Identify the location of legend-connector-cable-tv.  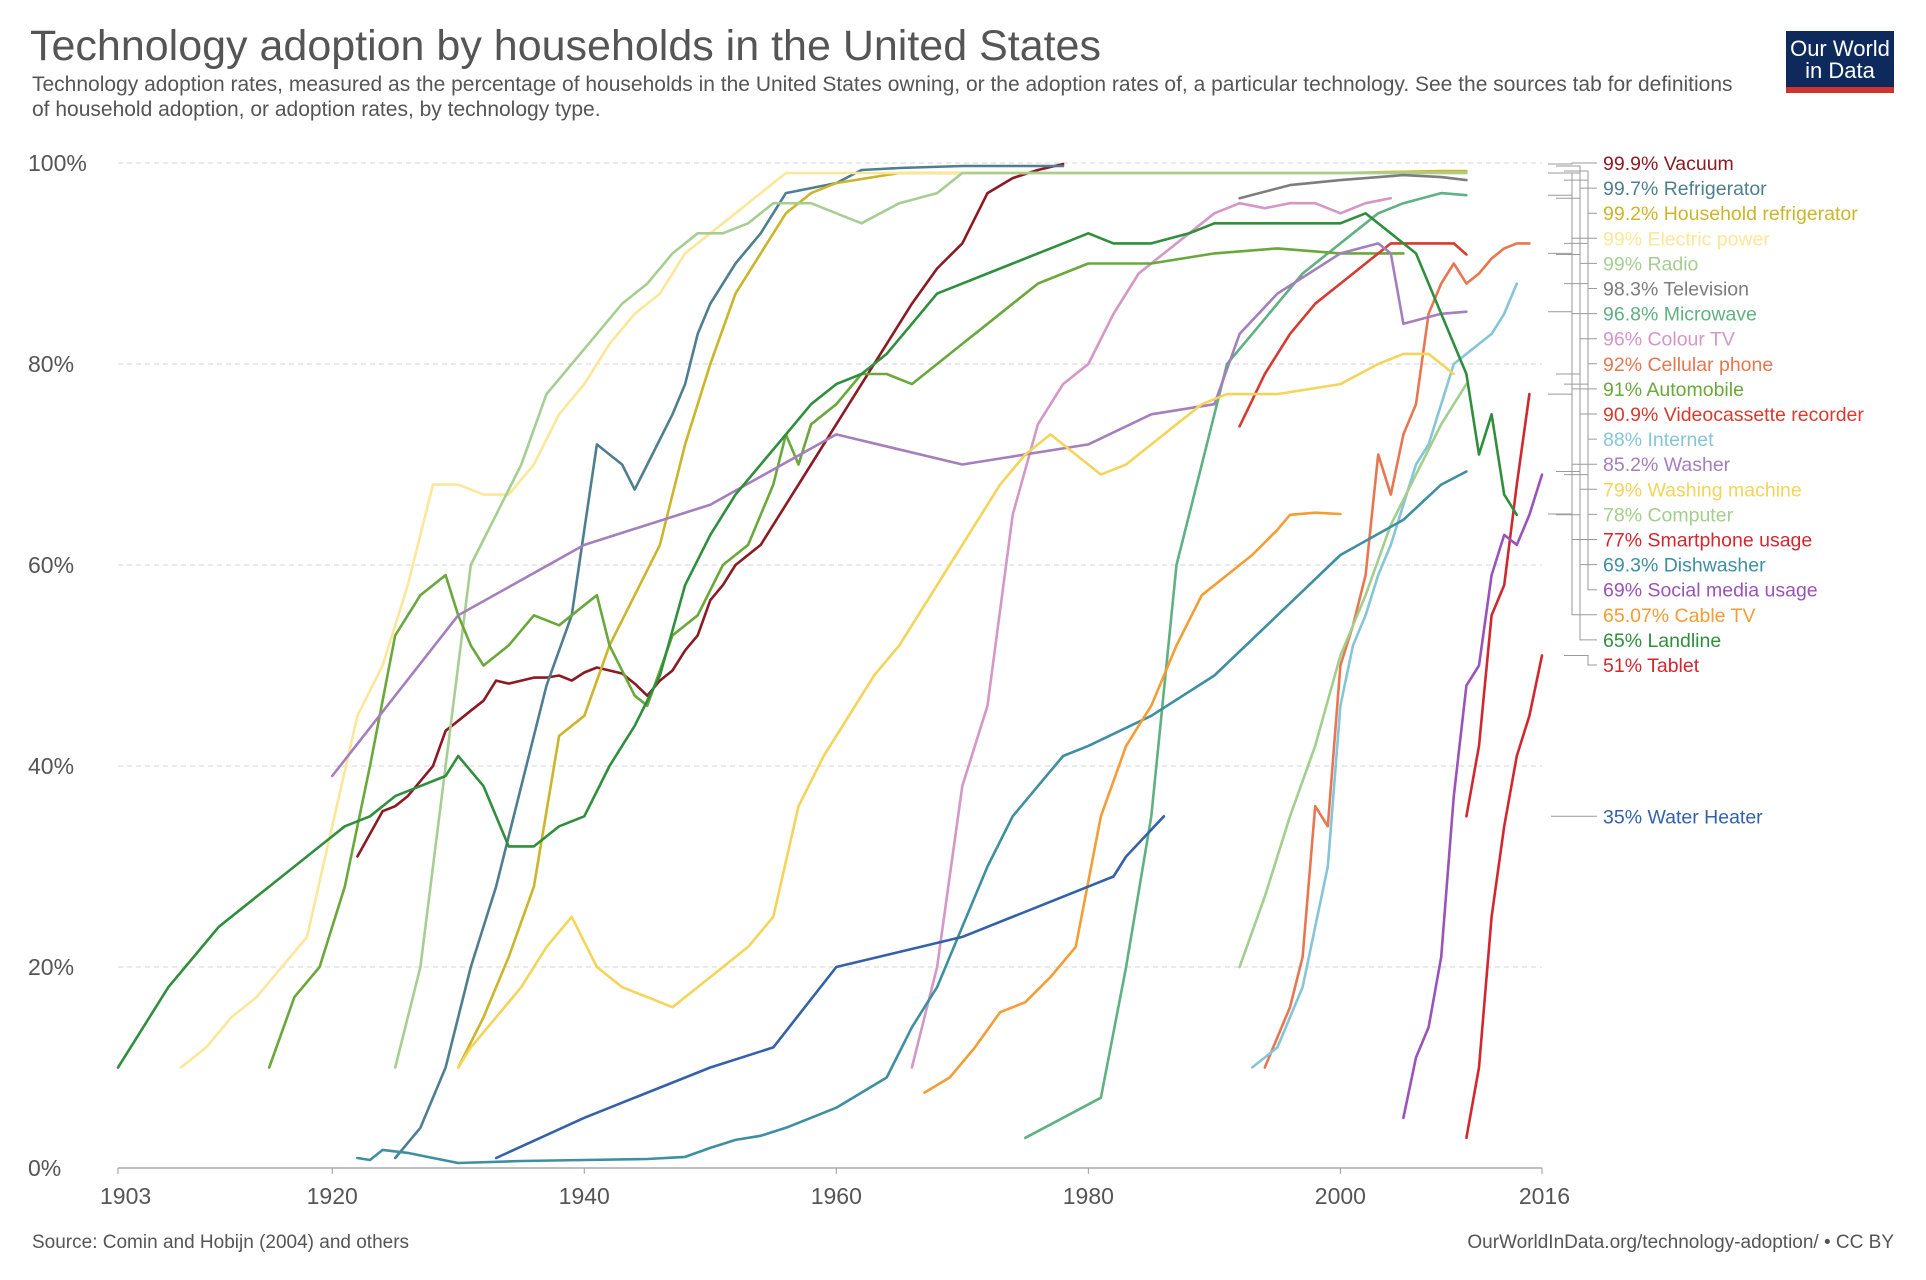
(1572, 564).